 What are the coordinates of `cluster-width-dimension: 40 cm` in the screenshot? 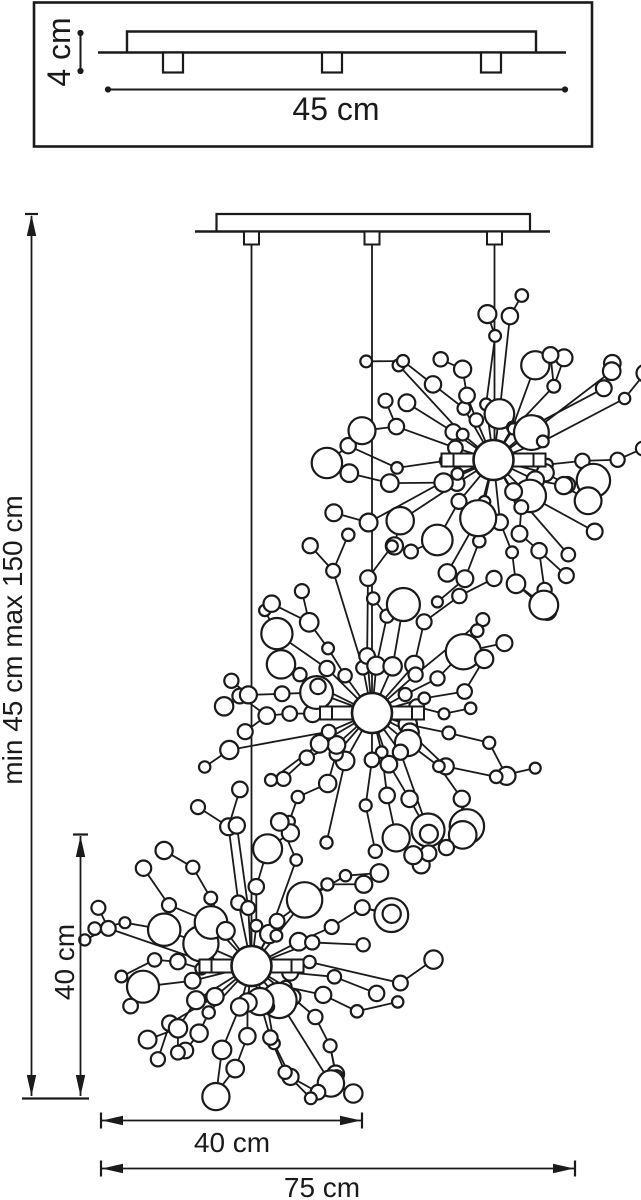 It's located at (231, 1135).